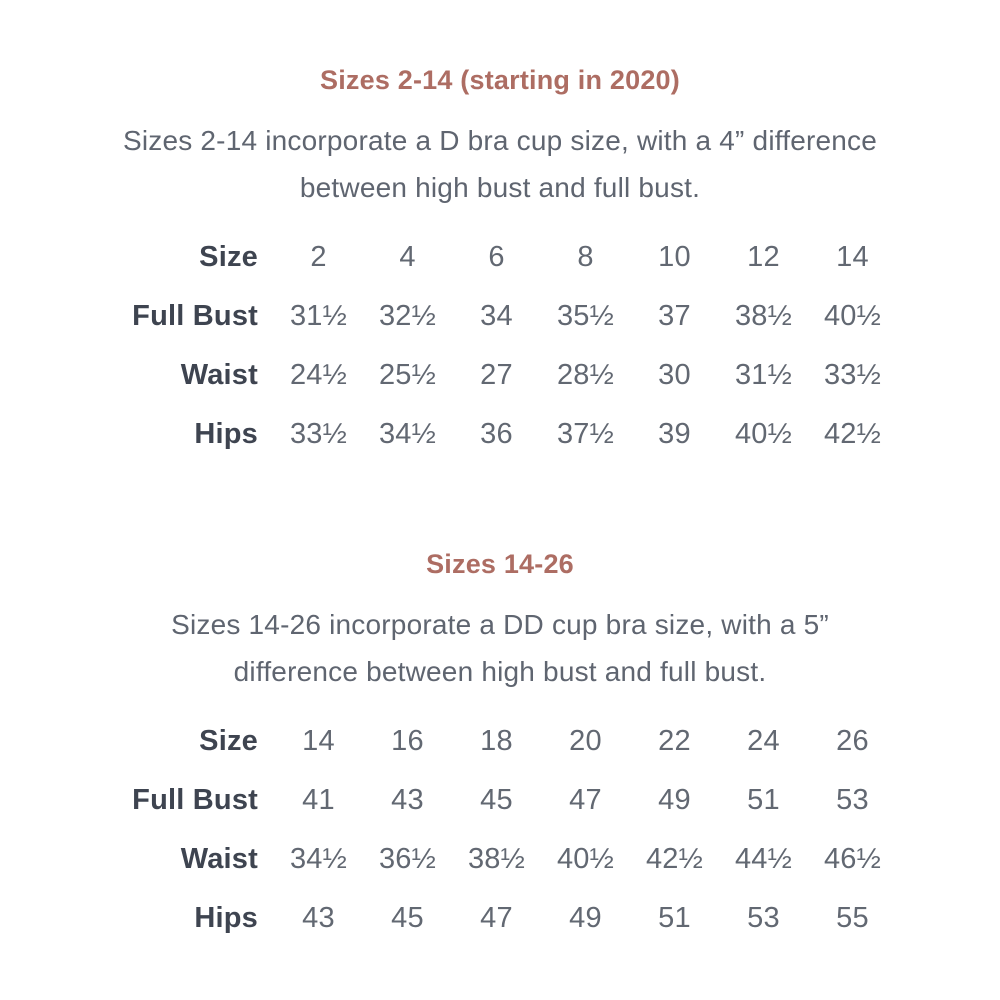 This screenshot has width=1000, height=1000. I want to click on table-cell: 18, so click(496, 741).